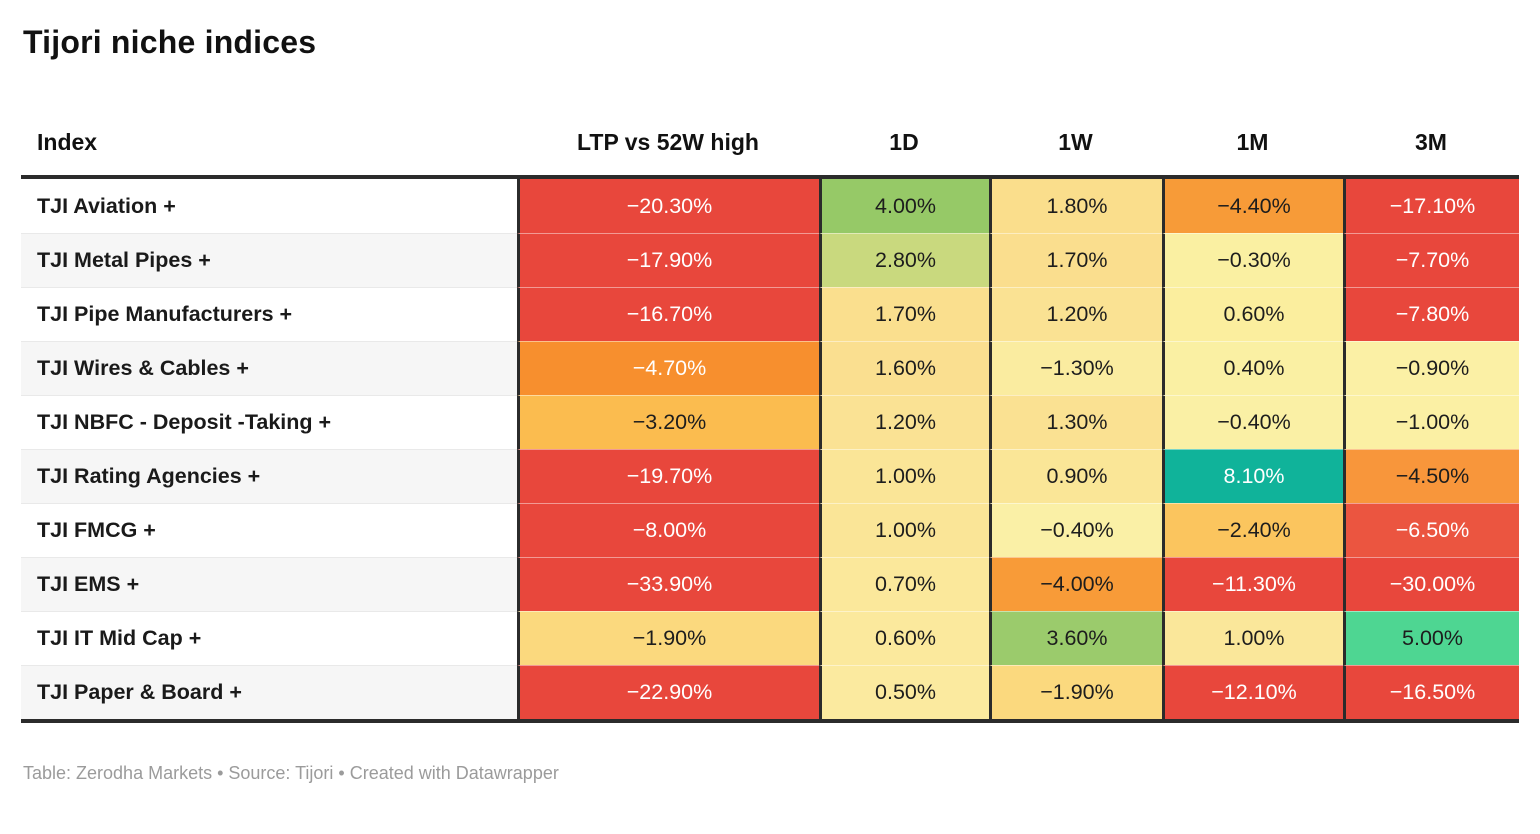  What do you see at coordinates (1252, 368) in the screenshot?
I see `value-cell: 0.40%` at bounding box center [1252, 368].